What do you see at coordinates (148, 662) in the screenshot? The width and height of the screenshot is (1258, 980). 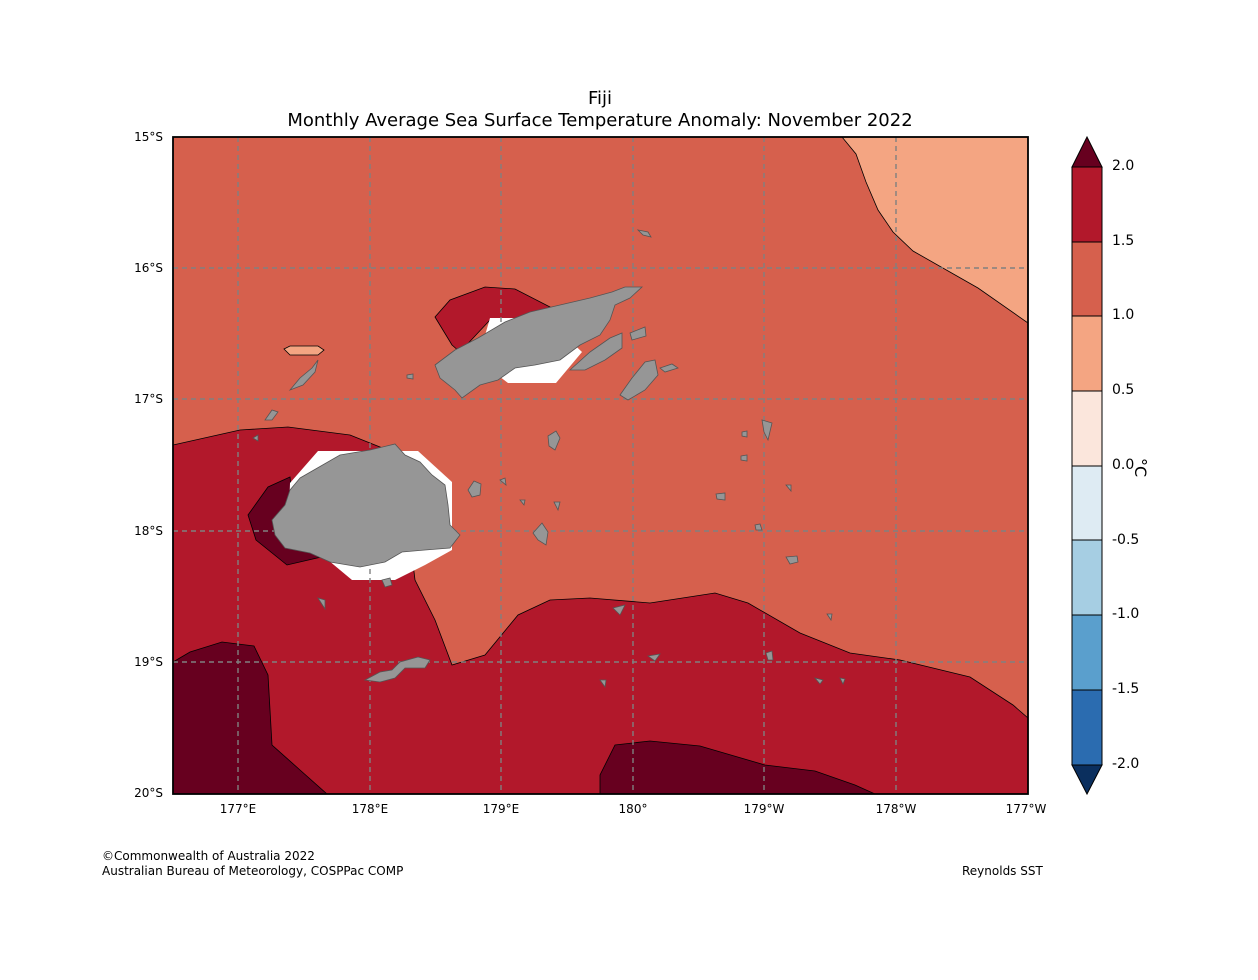 I see `lat-label-19s: 19°S` at bounding box center [148, 662].